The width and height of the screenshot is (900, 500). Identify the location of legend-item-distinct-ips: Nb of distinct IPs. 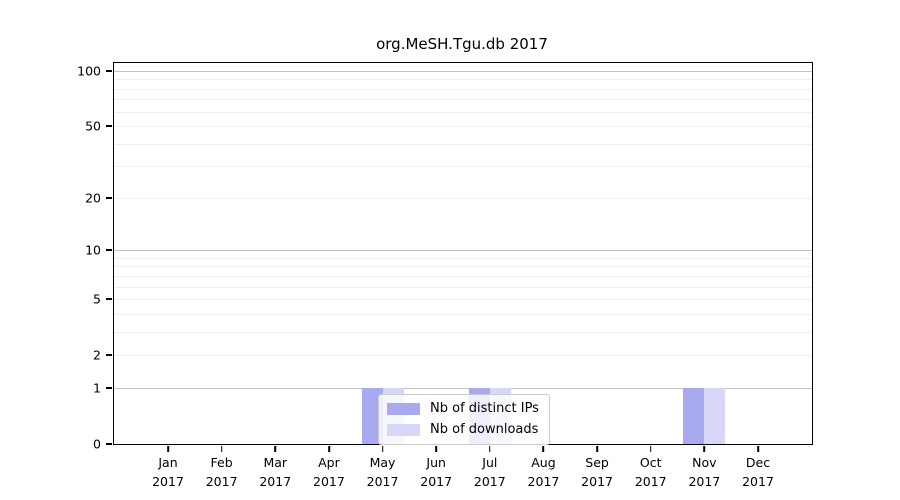
(463, 408).